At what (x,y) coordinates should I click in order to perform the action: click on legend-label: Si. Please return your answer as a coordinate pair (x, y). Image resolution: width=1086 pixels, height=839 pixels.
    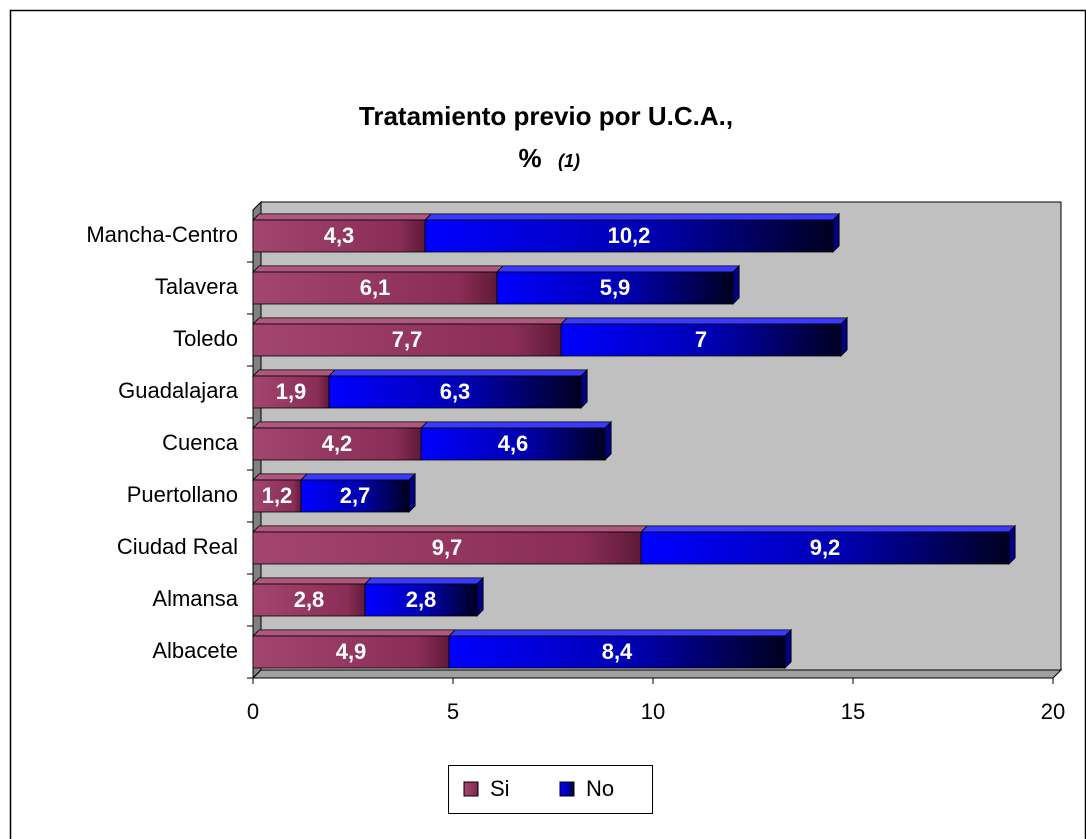
    Looking at the image, I should click on (500, 788).